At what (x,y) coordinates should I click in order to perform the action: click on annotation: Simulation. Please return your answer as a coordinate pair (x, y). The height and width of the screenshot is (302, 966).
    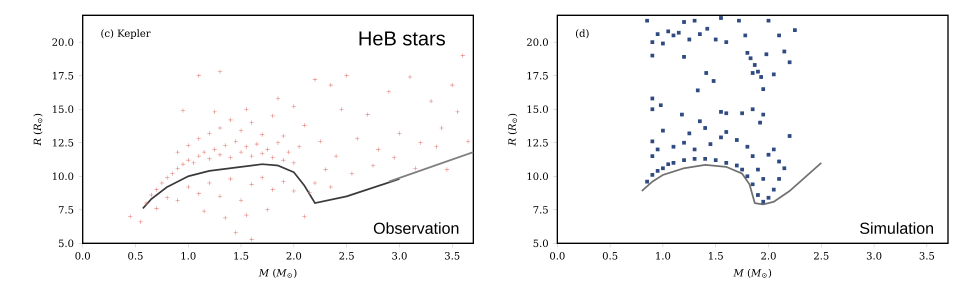
    Looking at the image, I should click on (897, 228).